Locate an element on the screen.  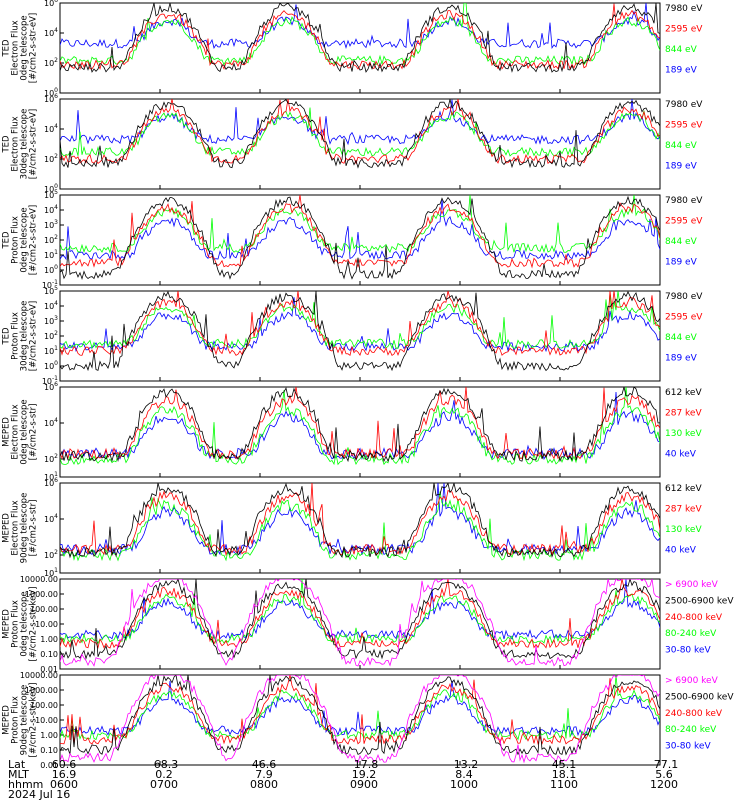
y-tick-label: 10⁵ is located at coordinates (51, 194).